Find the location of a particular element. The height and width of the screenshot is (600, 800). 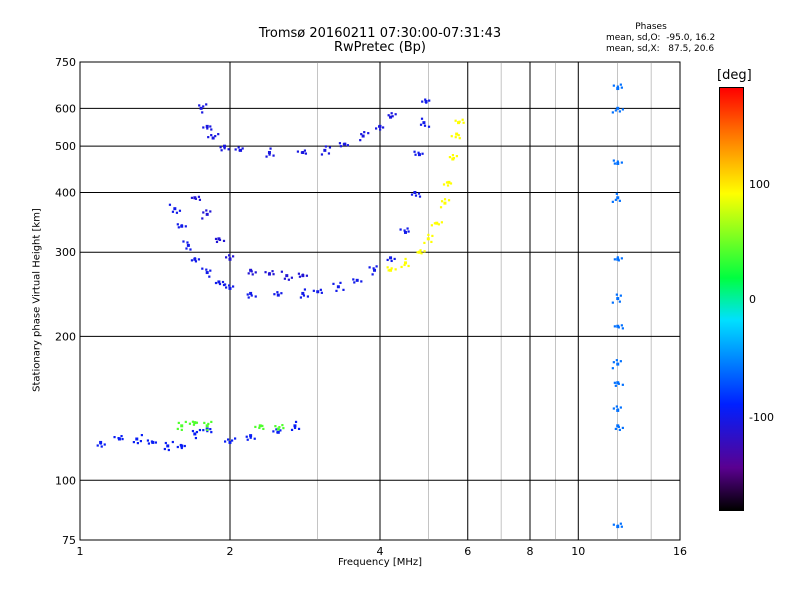

x-tick-label: 1 is located at coordinates (80, 551).